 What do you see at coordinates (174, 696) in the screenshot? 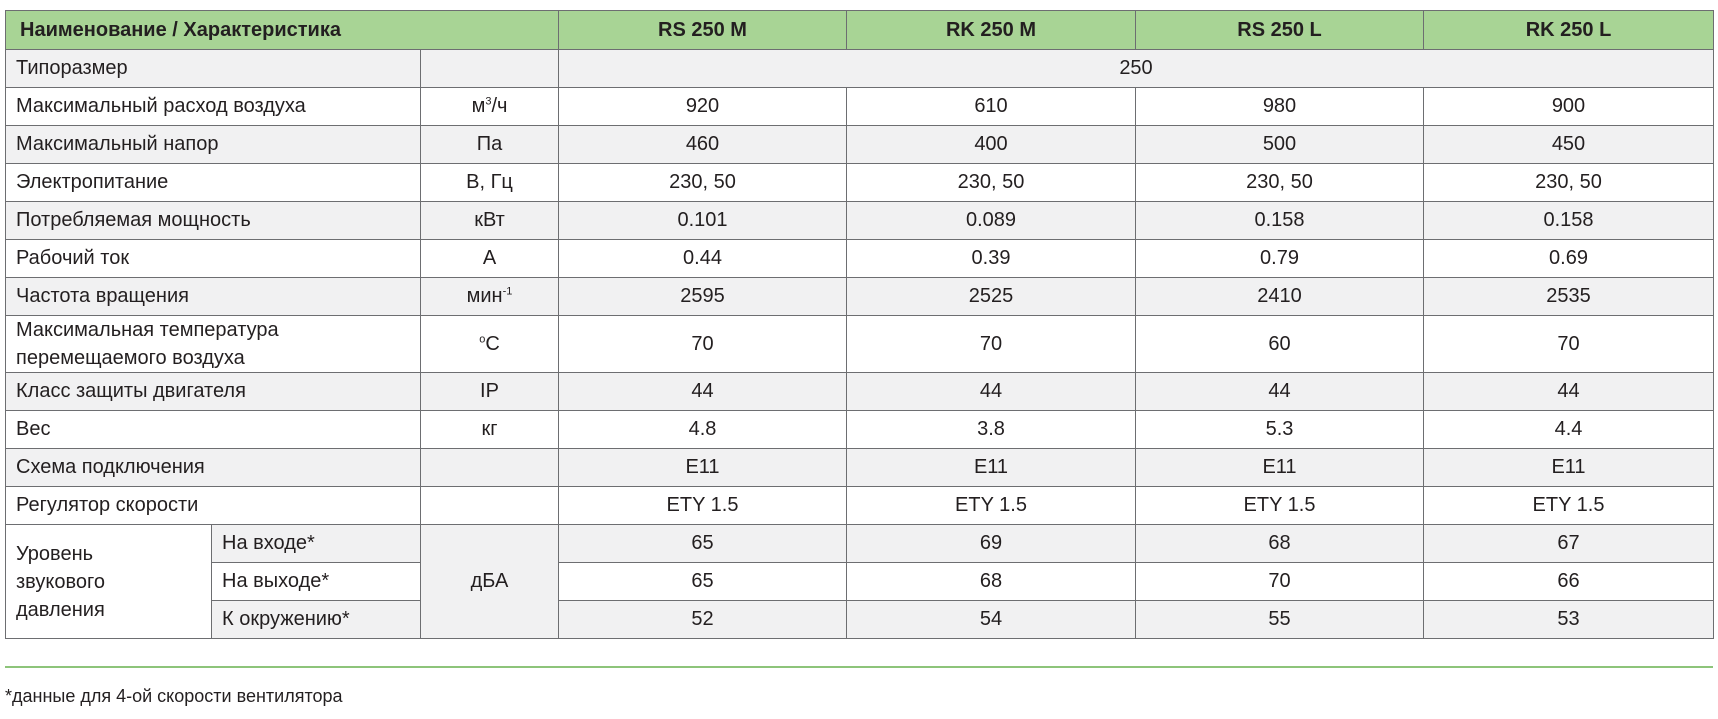
I see `footnote: *данные для 4-ой скорости вентилятора` at bounding box center [174, 696].